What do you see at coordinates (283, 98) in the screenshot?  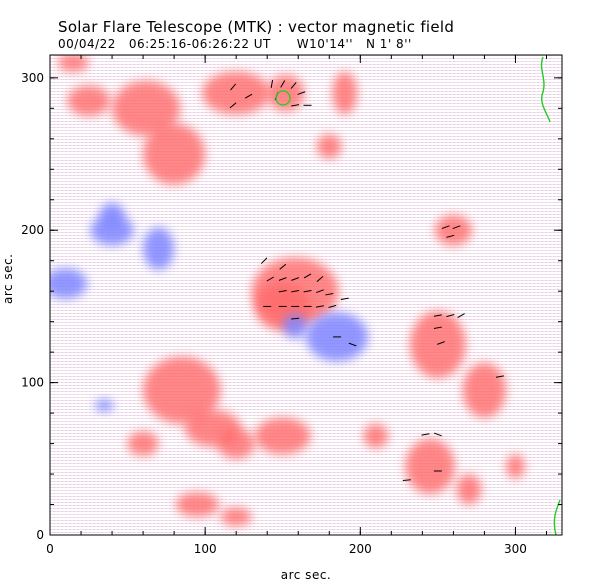 I see `sunspot-contour` at bounding box center [283, 98].